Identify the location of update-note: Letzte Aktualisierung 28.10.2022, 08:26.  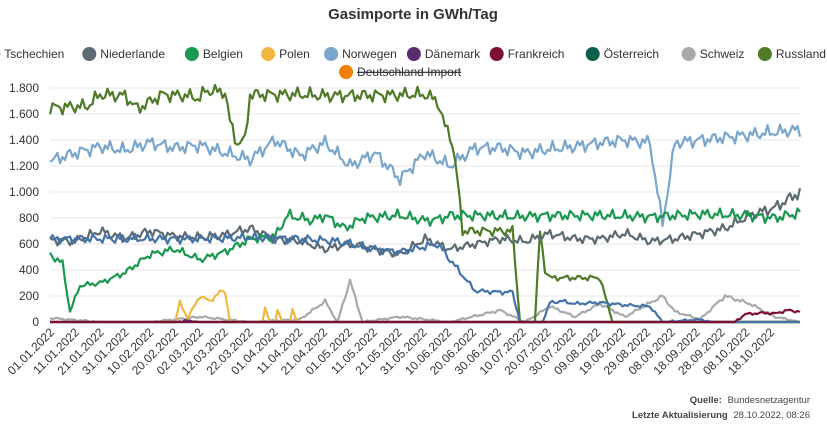
(721, 415).